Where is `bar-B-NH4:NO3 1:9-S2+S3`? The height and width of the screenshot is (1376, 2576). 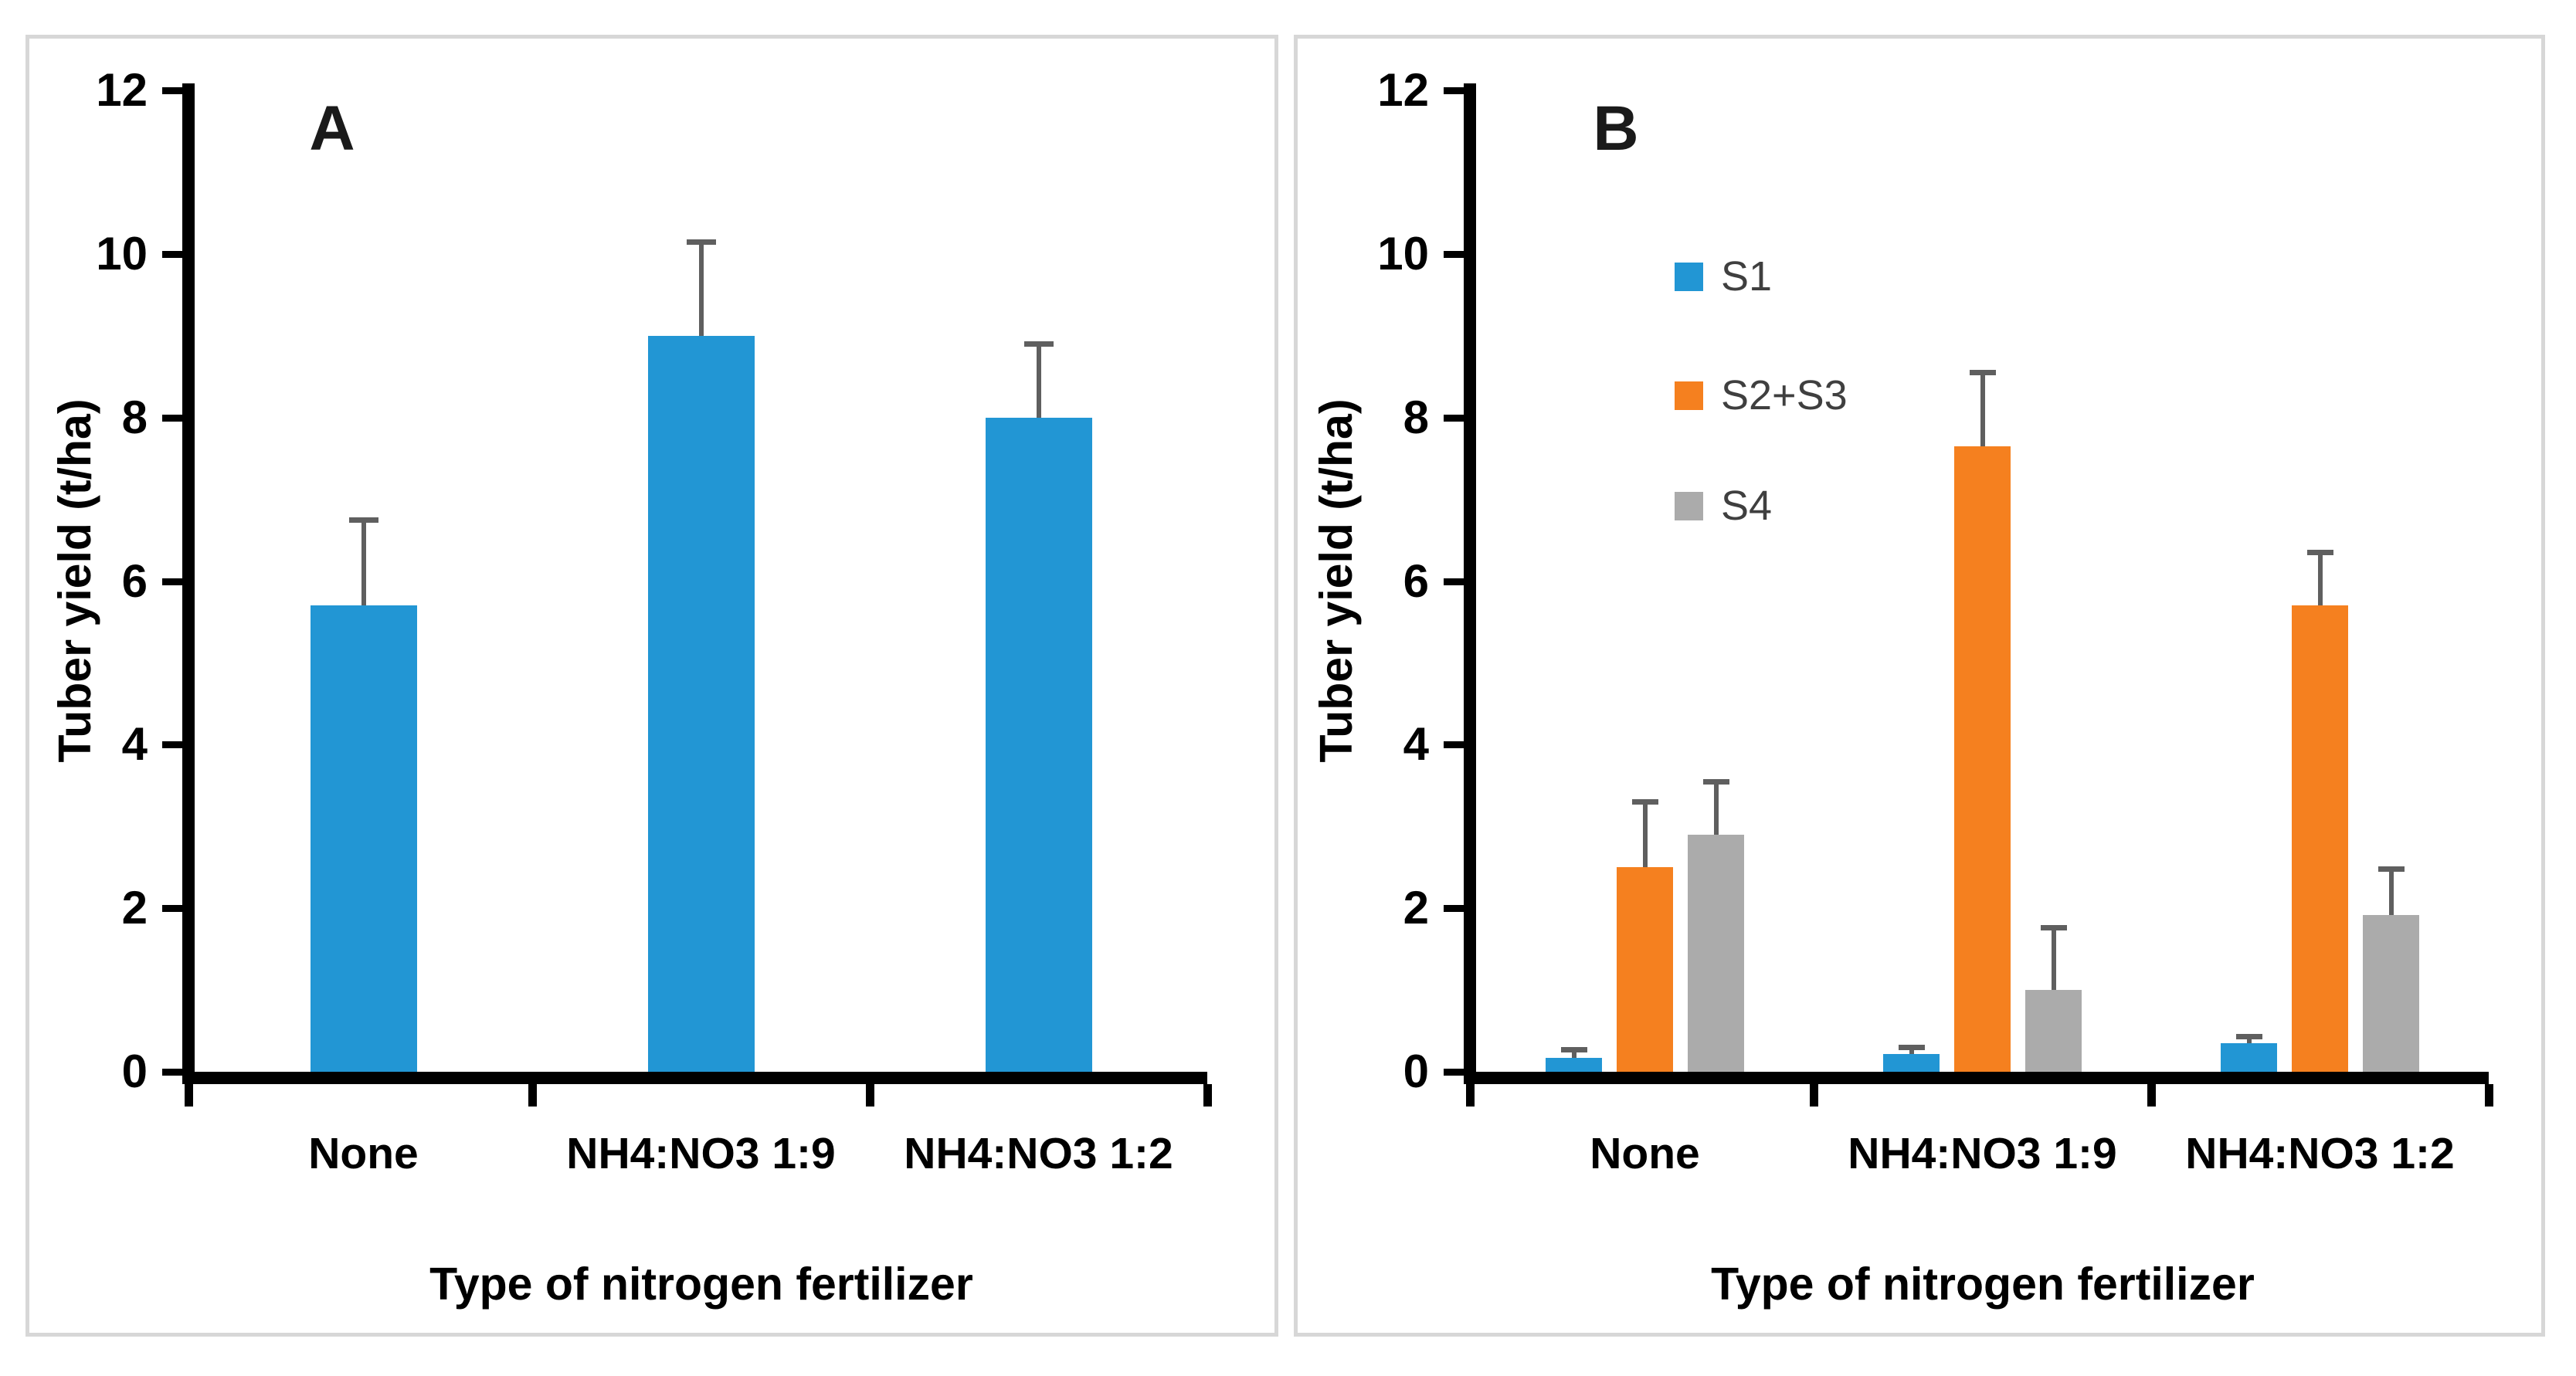 bar-B-NH4:NO3 1:9-S2+S3 is located at coordinates (1982, 759).